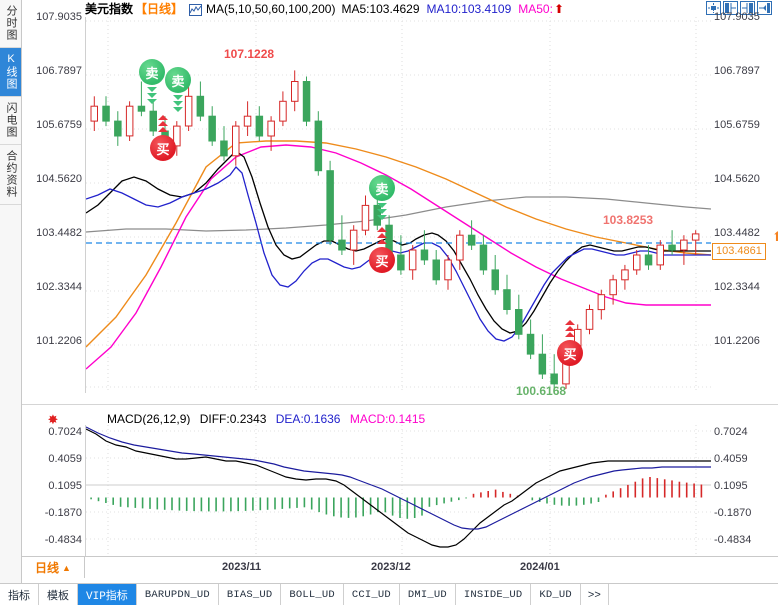 This screenshot has width=778, height=605. What do you see at coordinates (764, 8) in the screenshot?
I see `expand-pane-icon` at bounding box center [764, 8].